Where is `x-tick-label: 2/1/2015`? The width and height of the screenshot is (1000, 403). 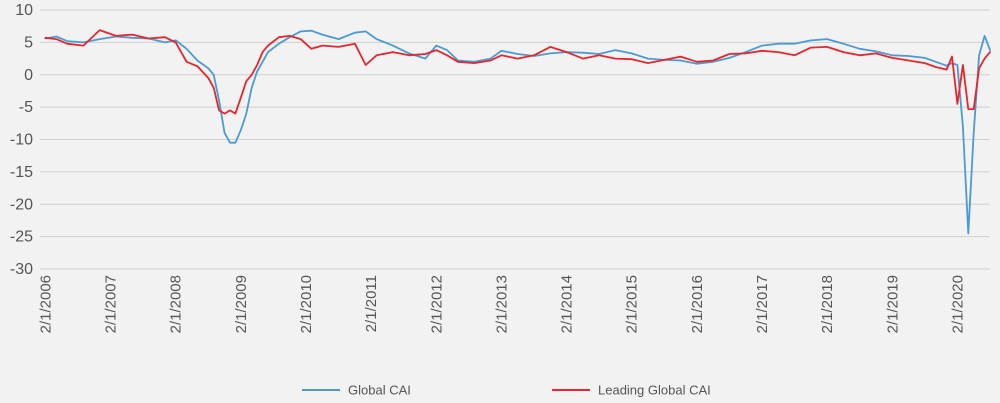 x-tick-label: 2/1/2015 is located at coordinates (632, 304).